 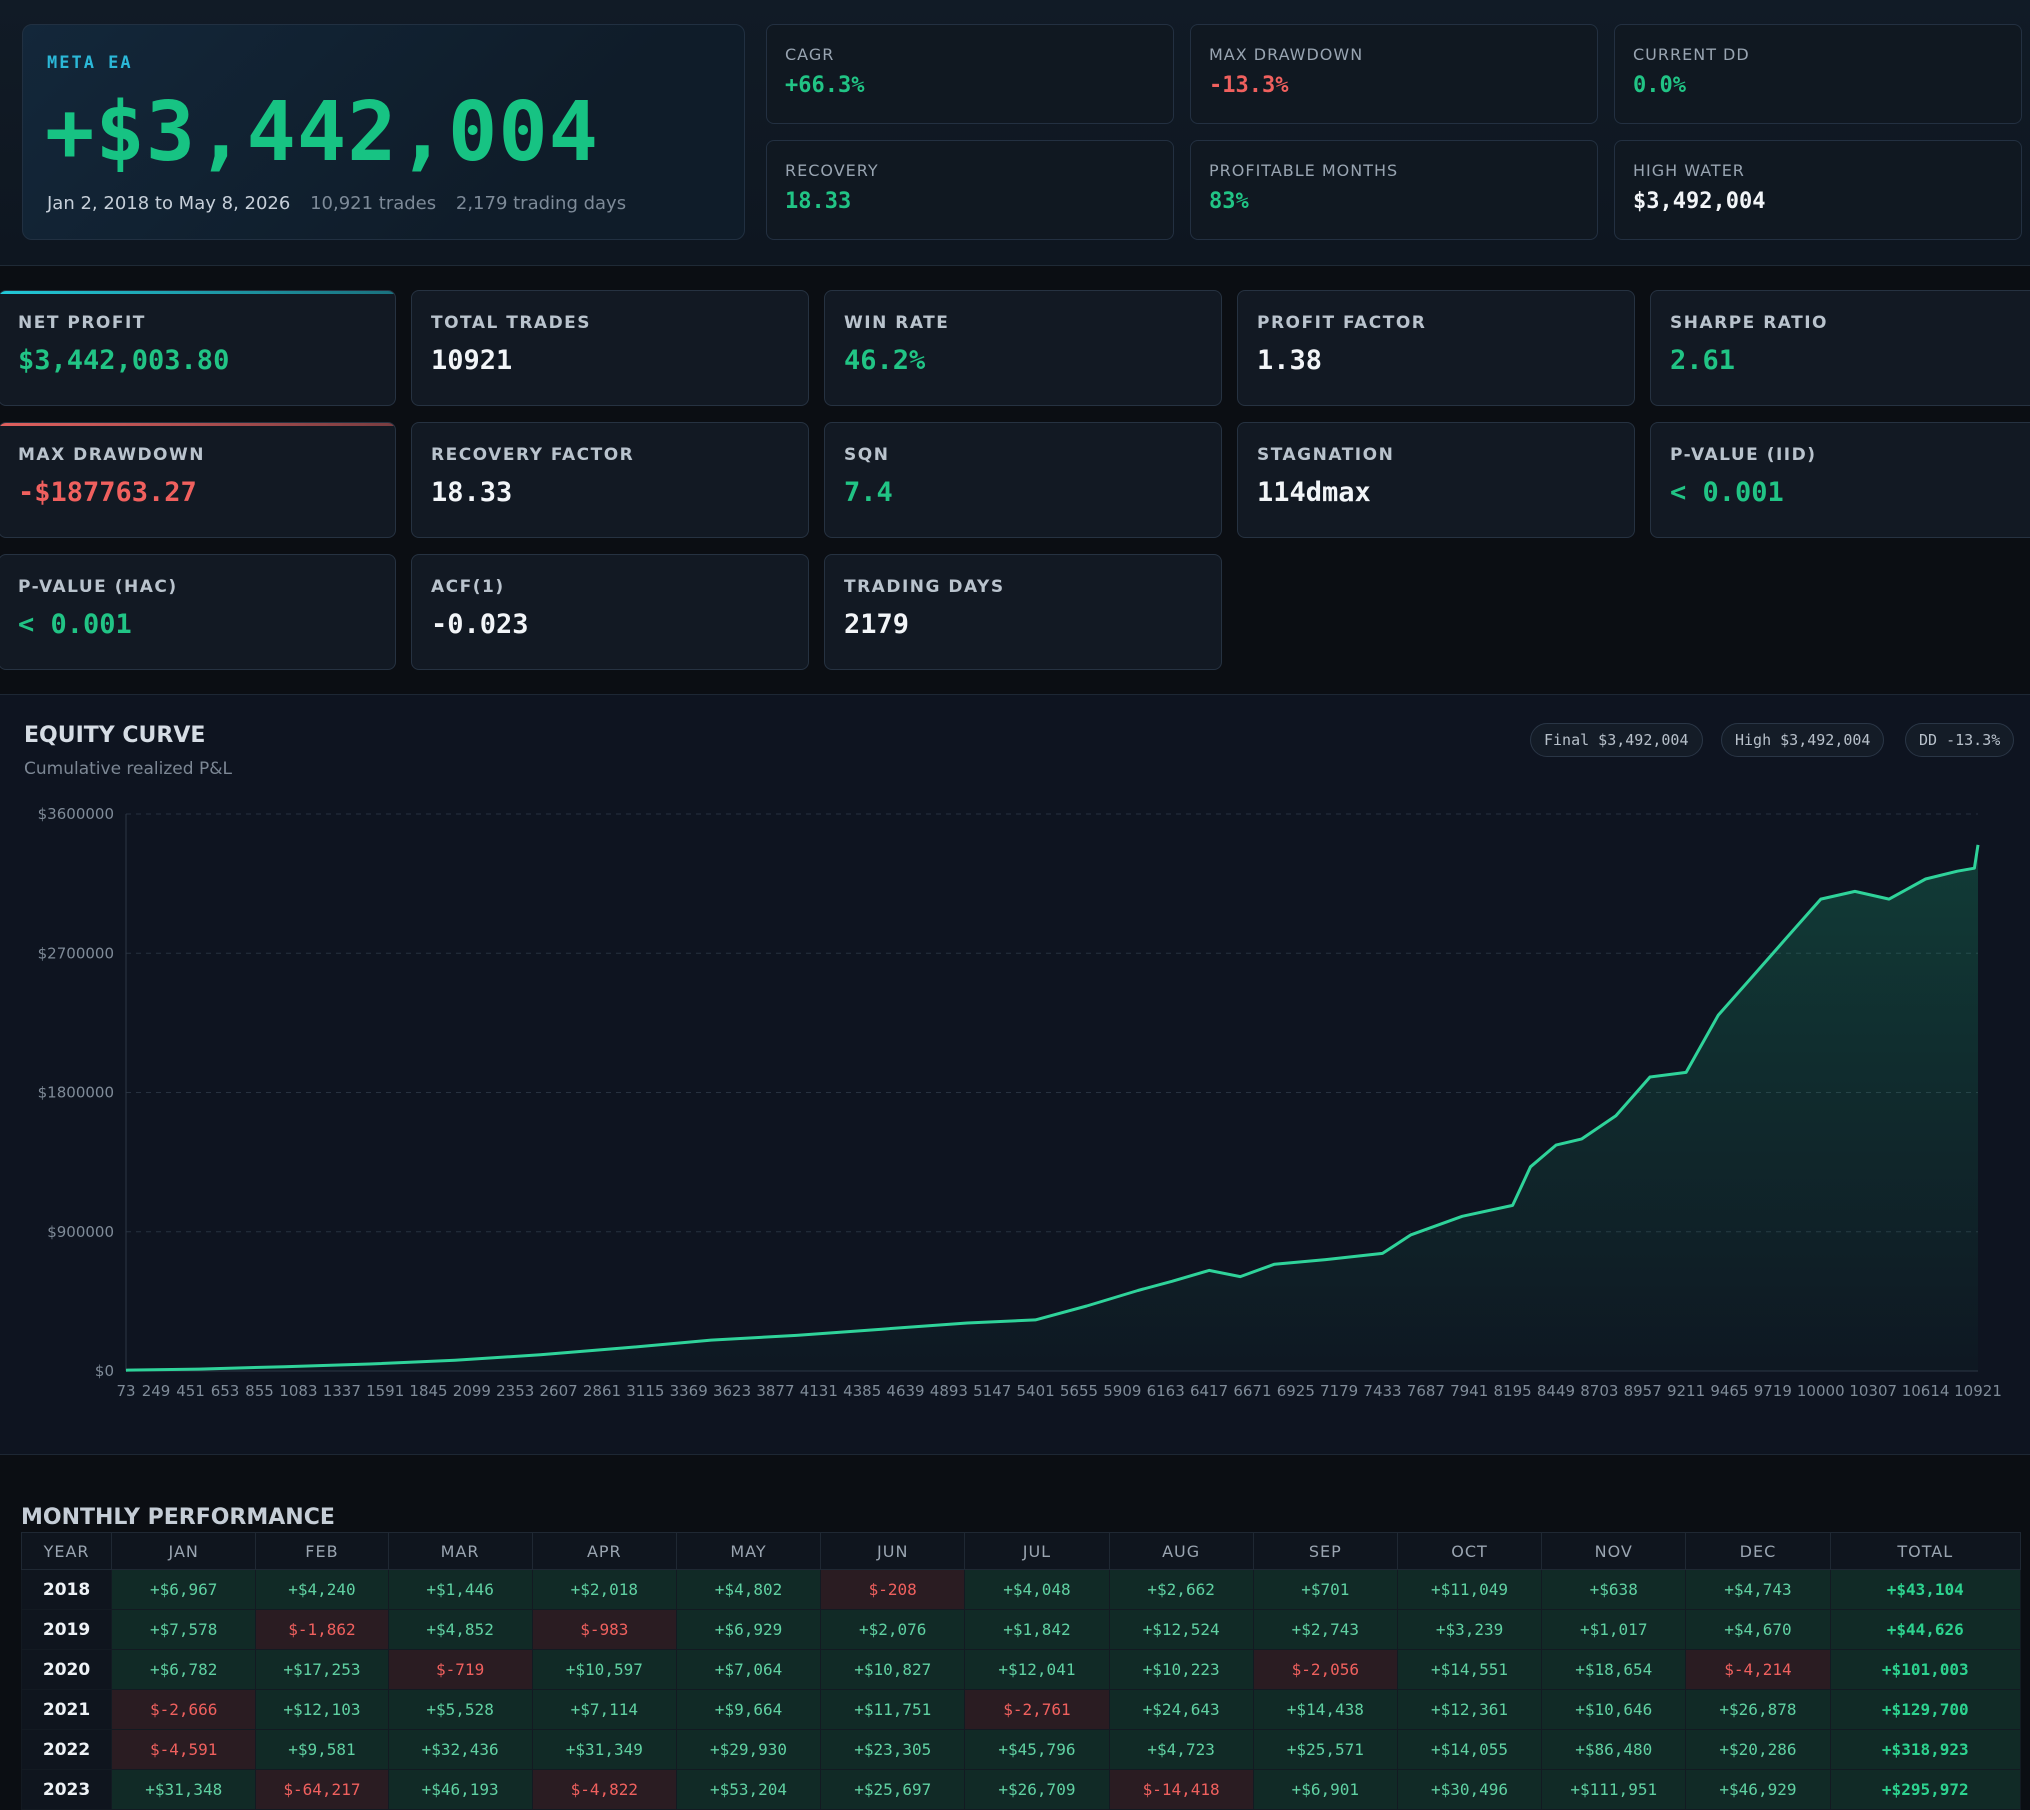 I want to click on x-tick-label: 6163, so click(x=1166, y=1391).